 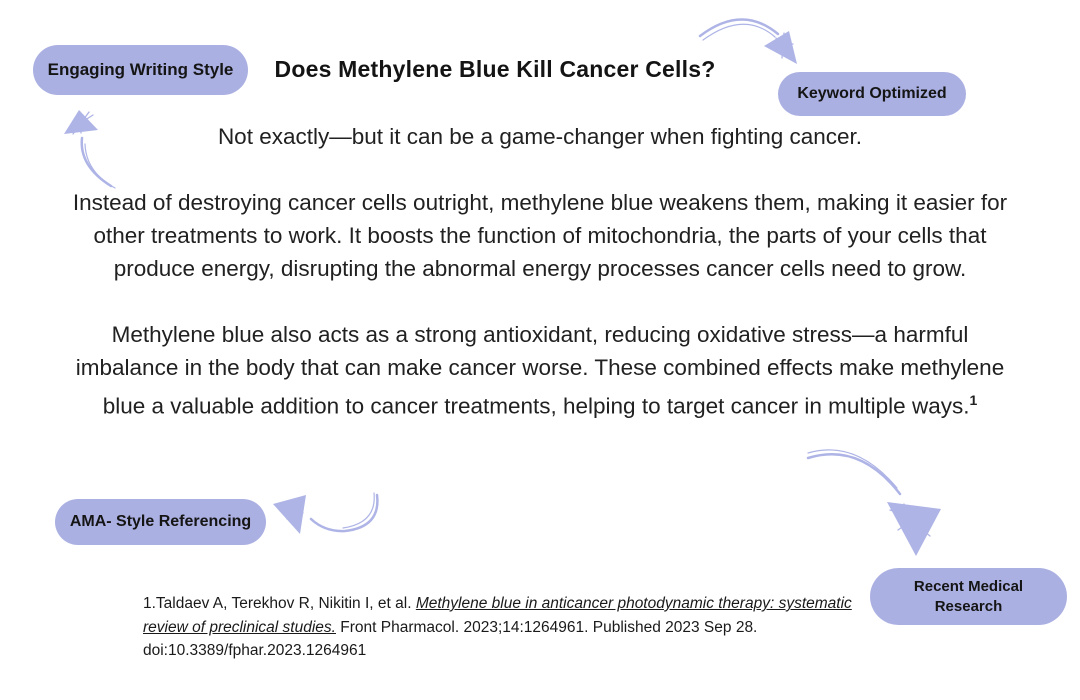 I want to click on arrow-to-engaging-badge-icon, so click(x=90, y=149).